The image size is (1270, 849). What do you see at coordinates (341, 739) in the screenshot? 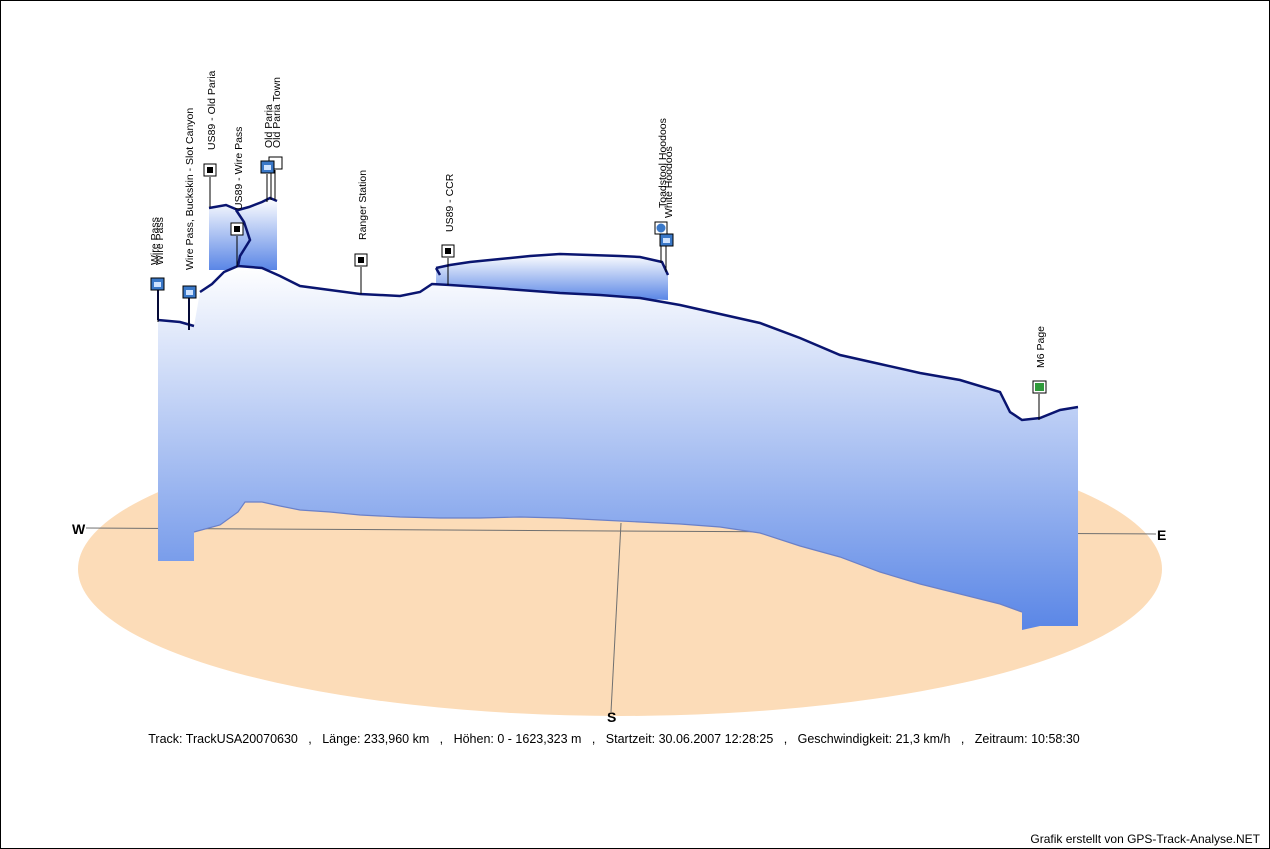
I see `length-label: Länge:` at bounding box center [341, 739].